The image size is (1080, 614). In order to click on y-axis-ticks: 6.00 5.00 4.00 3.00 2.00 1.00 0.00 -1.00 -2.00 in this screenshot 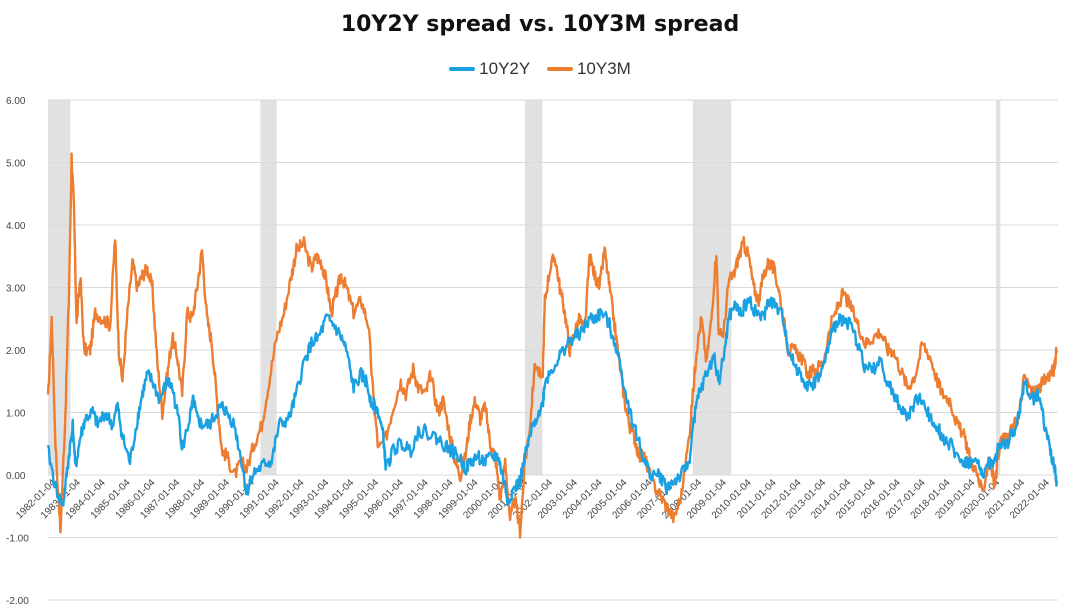, I will do `click(17, 351)`.